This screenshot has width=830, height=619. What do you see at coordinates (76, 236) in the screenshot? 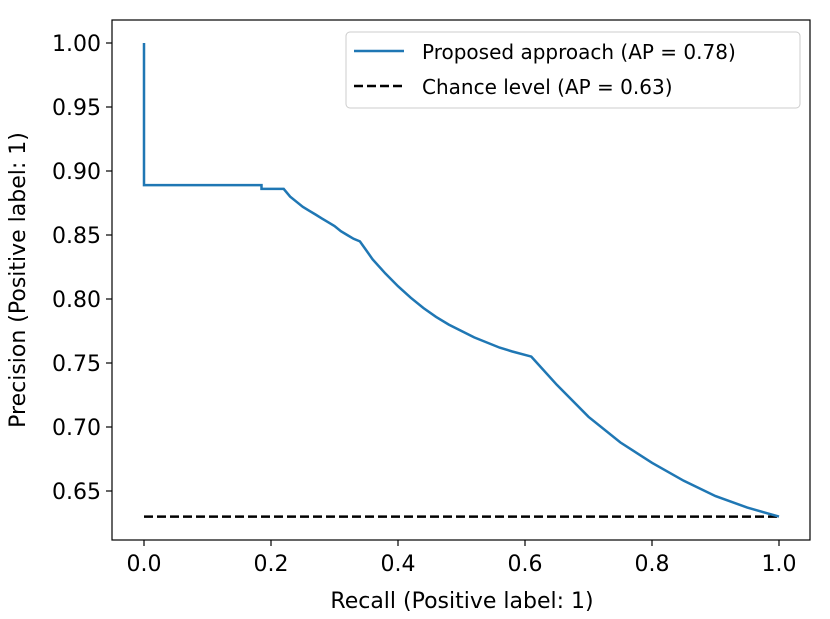
I see `y-tick-label: 0.85` at bounding box center [76, 236].